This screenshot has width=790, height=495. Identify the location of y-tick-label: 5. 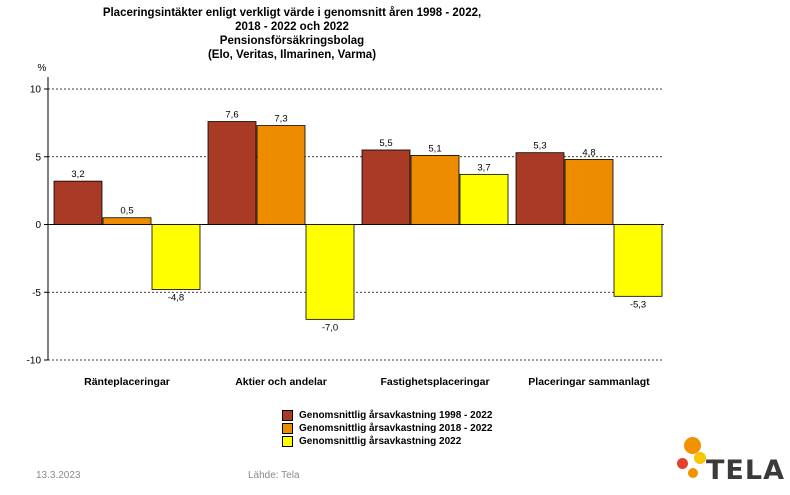
(38, 157).